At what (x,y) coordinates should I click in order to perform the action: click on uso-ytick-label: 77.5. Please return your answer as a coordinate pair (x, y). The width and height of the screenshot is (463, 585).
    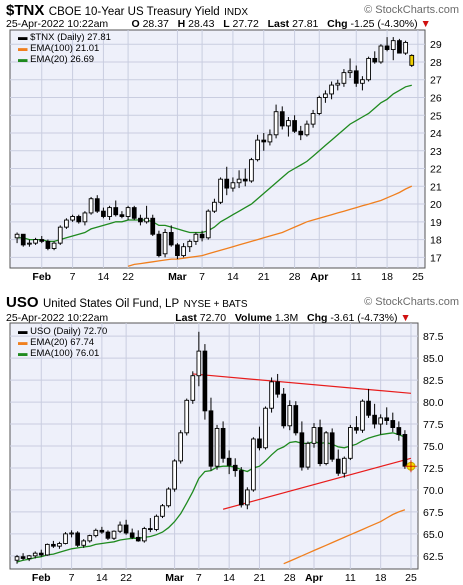
    Looking at the image, I should click on (433, 425).